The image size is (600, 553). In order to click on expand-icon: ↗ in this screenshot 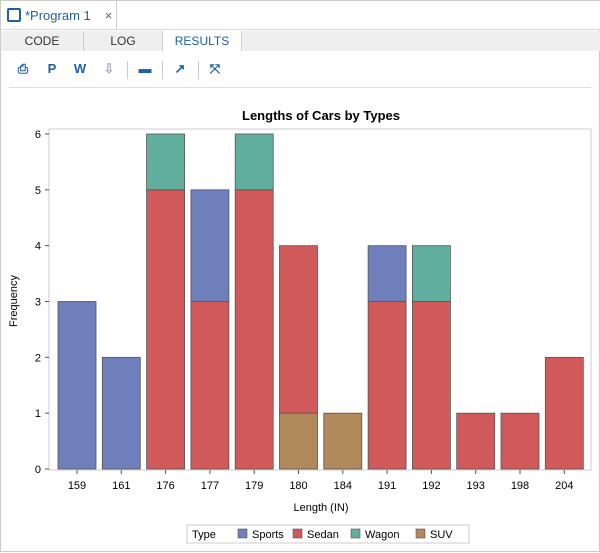, I will do `click(180, 68)`.